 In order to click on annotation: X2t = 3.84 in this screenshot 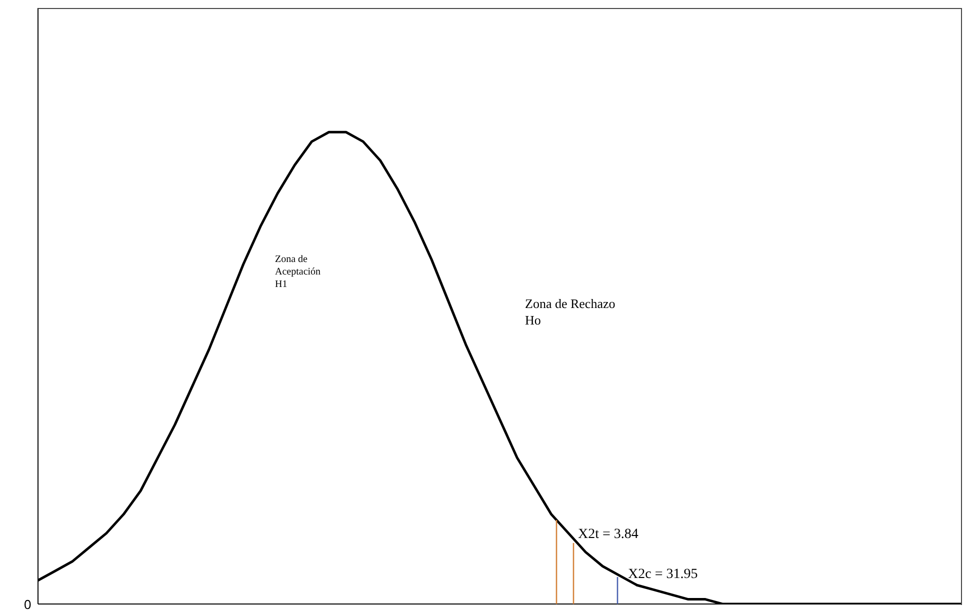, I will do `click(608, 534)`.